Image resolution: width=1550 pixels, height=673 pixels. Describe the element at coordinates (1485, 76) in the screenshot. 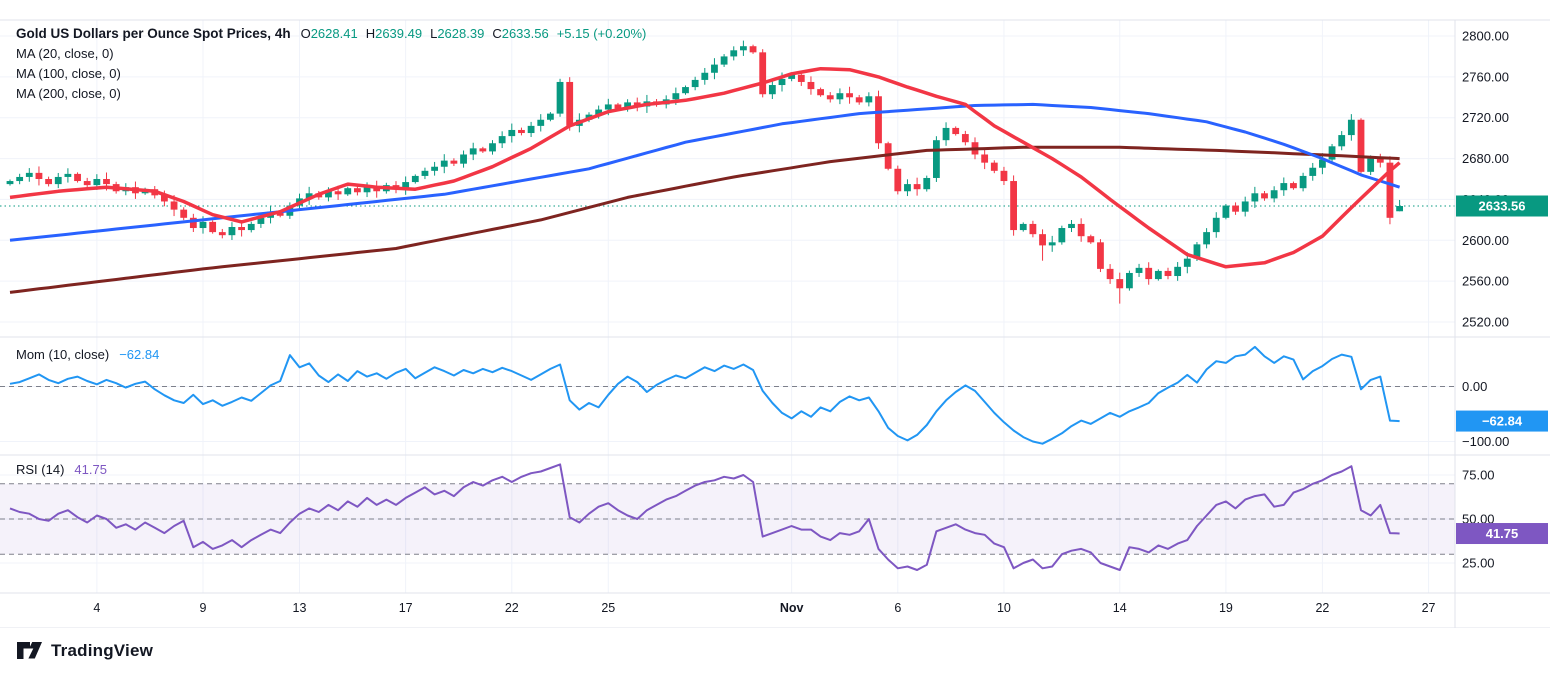

I see `svg-text: 2760.00` at that location.